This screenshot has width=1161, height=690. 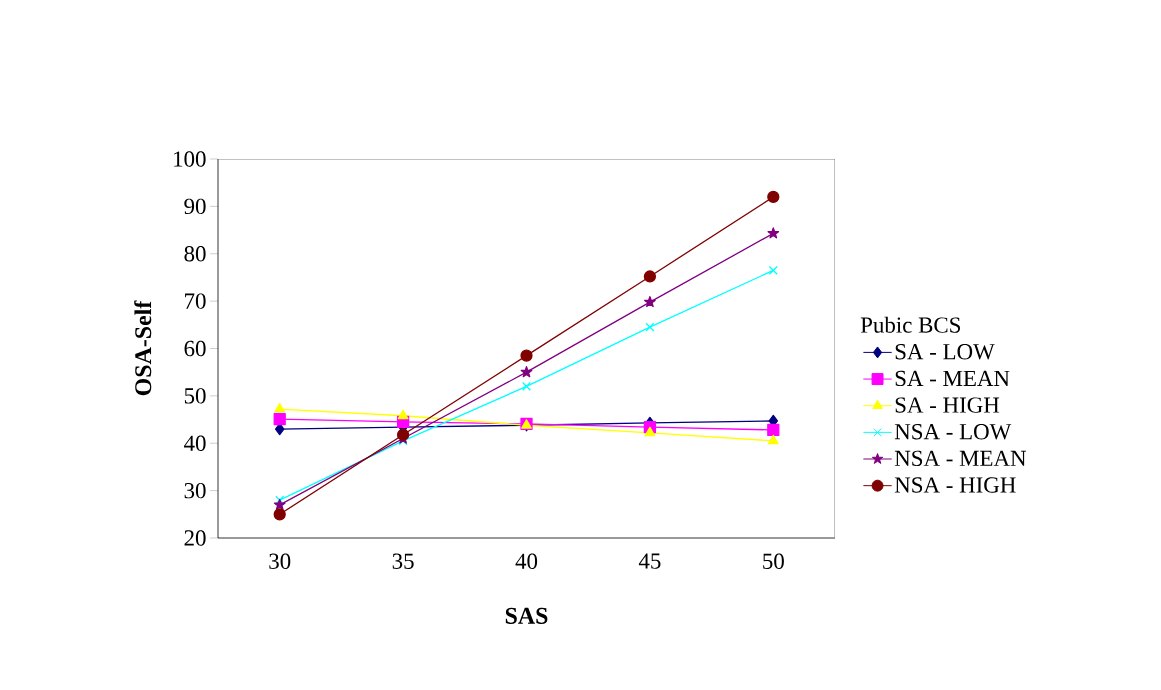 What do you see at coordinates (649, 561) in the screenshot?
I see `x-tick-label: 45` at bounding box center [649, 561].